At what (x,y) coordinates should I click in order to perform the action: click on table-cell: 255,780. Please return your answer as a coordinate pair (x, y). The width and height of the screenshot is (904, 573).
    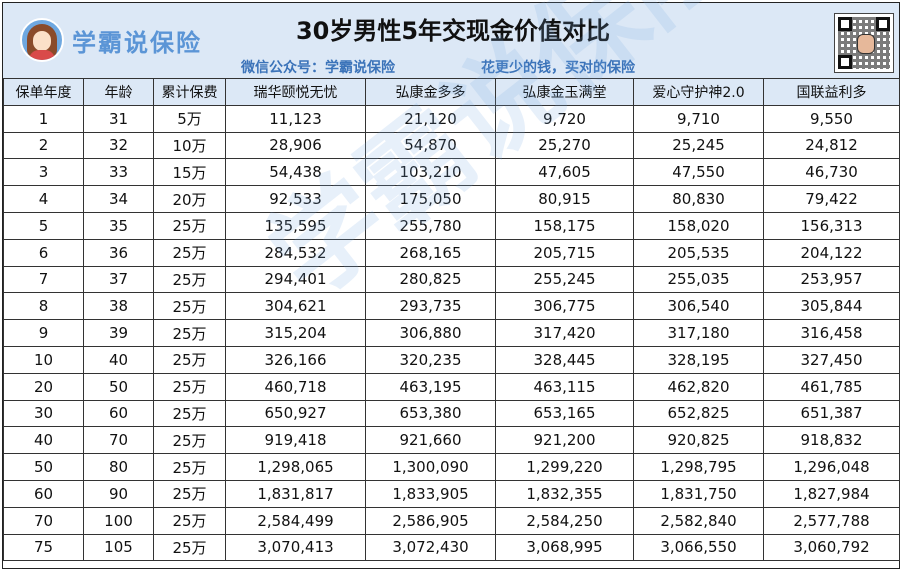
    Looking at the image, I should click on (430, 225).